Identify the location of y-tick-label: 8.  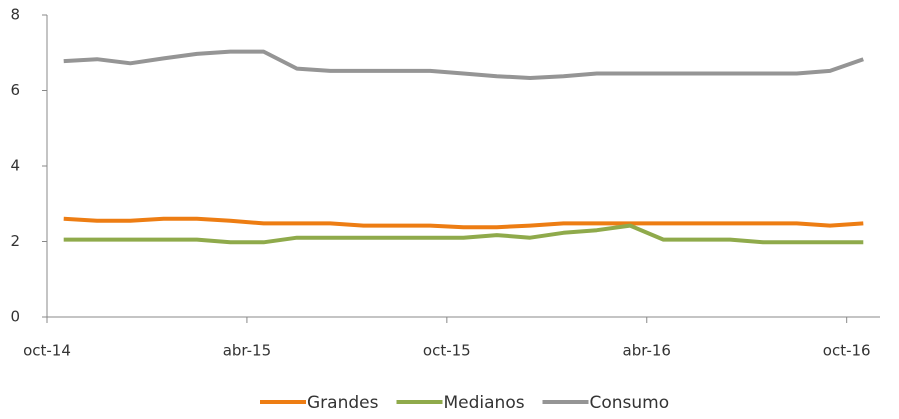
(15, 15).